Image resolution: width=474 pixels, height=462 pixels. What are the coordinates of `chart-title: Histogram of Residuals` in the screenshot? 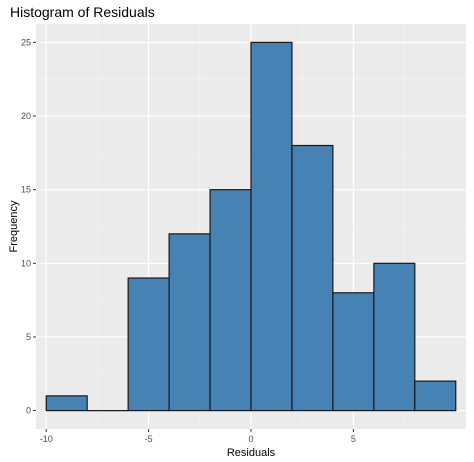 It's located at (82, 12).